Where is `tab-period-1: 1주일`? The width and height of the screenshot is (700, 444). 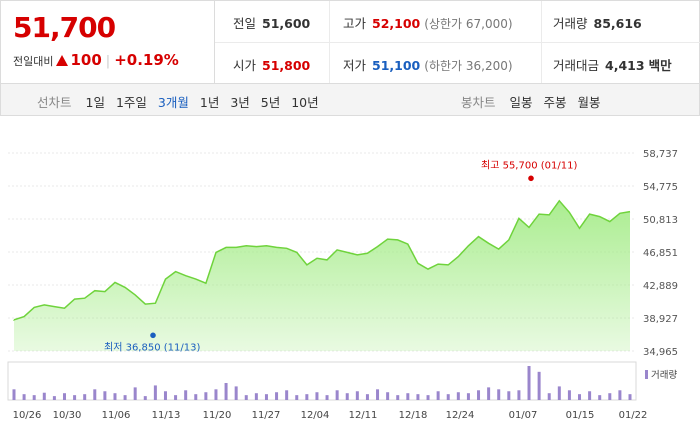 tab-period-1: 1주일 is located at coordinates (131, 102).